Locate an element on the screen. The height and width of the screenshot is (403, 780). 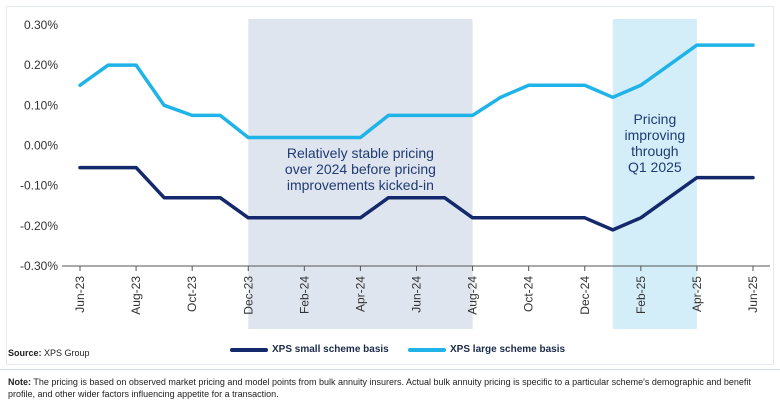
annotation-line: improvements kicked-in is located at coordinates (360, 185).